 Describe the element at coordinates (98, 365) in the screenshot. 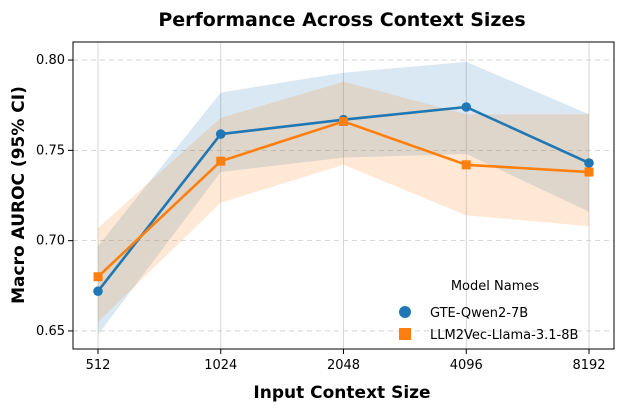

I see `x-tick-label: 512` at that location.